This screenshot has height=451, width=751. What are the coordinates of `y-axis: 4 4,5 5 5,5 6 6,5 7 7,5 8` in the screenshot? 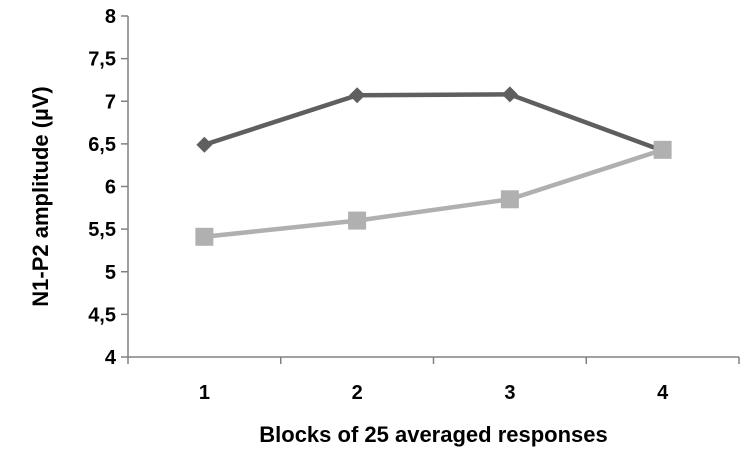 It's located at (108, 187).